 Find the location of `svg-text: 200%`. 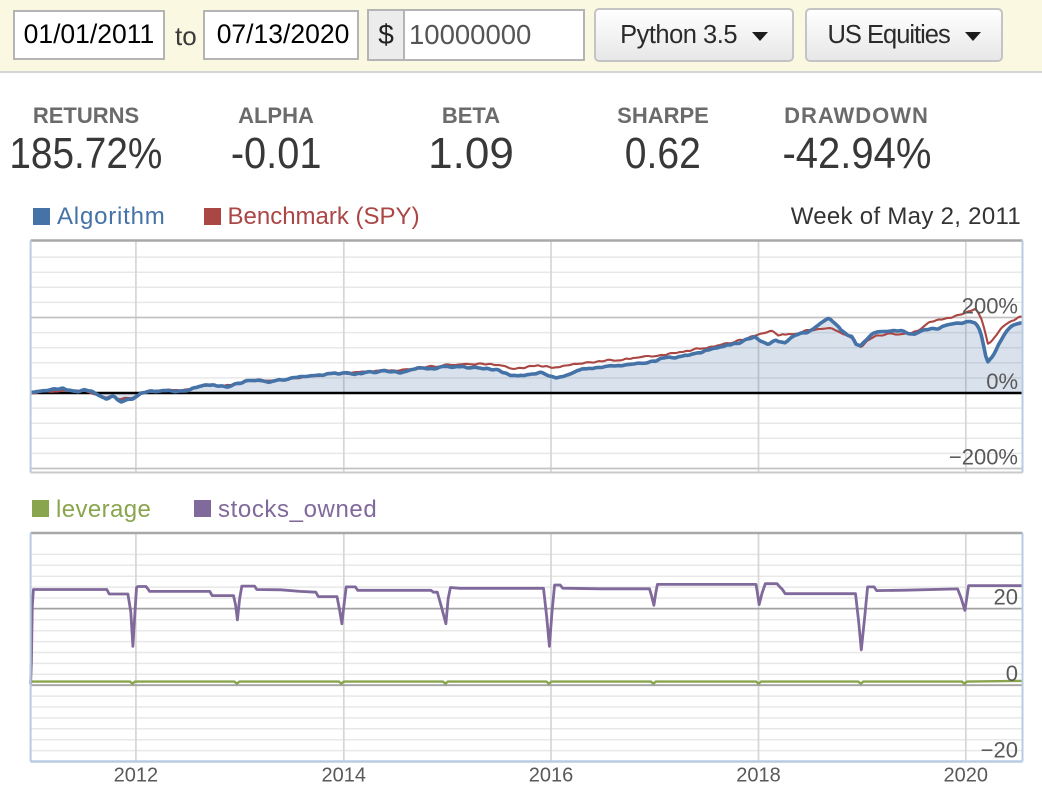

svg-text: 200% is located at coordinates (990, 306).